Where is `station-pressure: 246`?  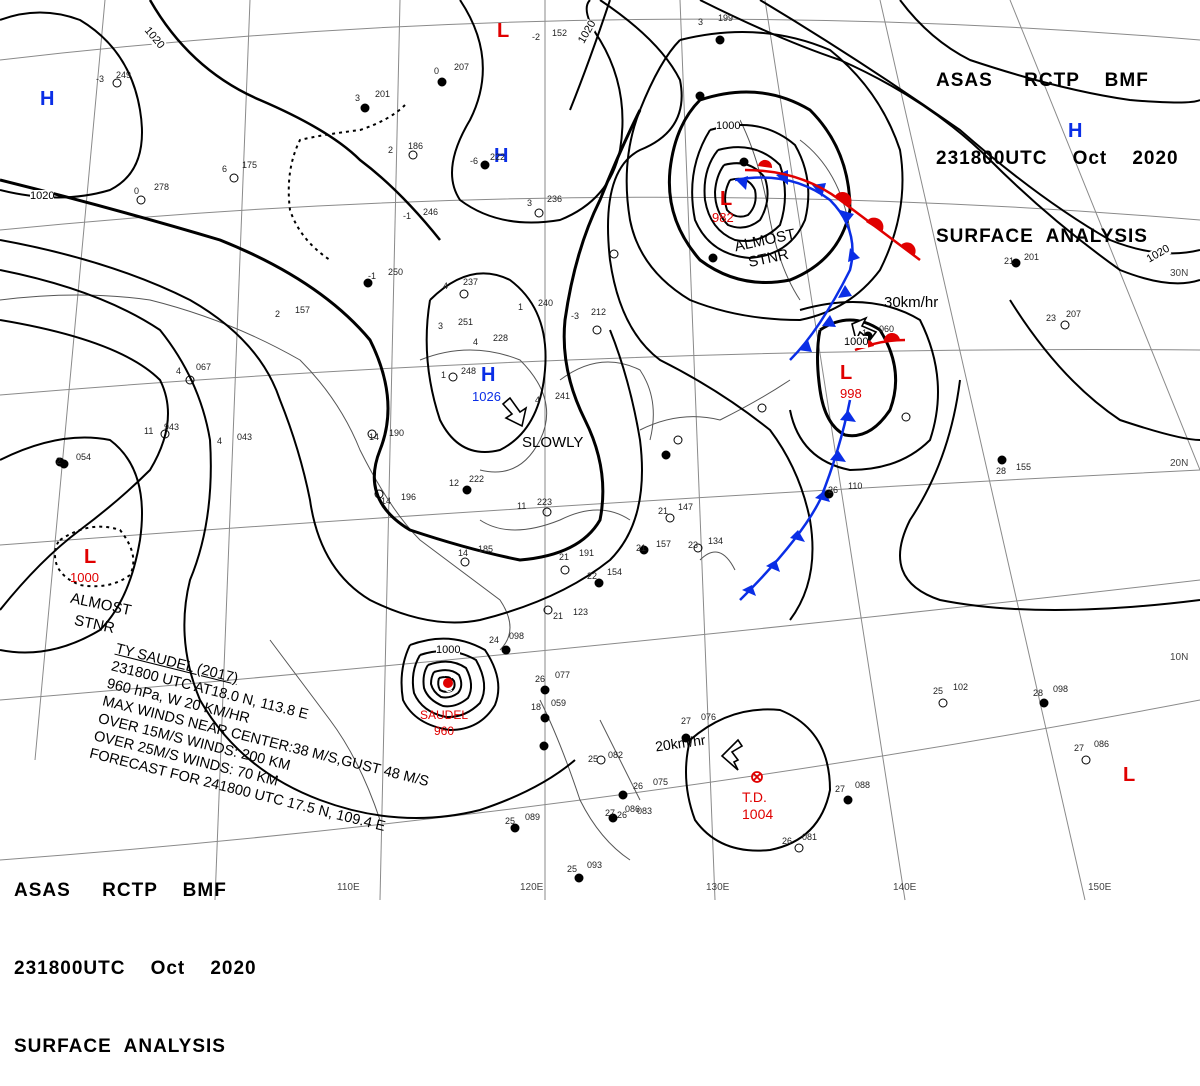
station-pressure: 246 is located at coordinates (431, 212).